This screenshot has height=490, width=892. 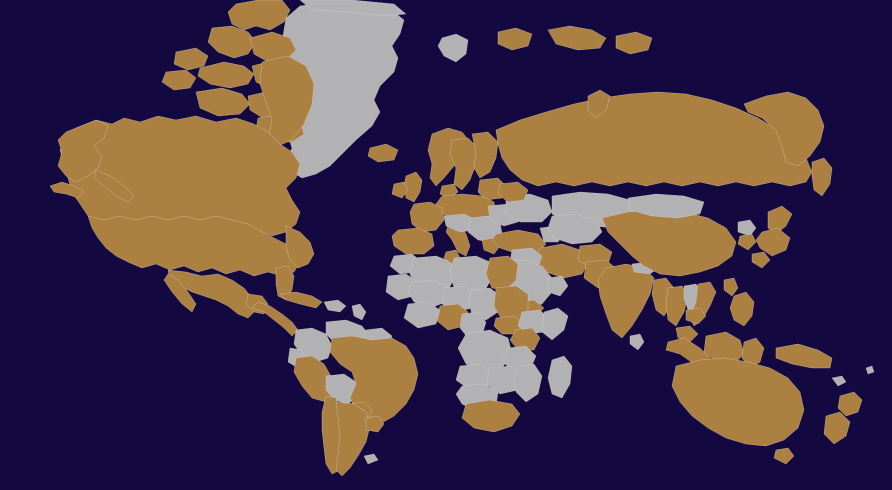 What do you see at coordinates (515, 39) in the screenshot?
I see `region-arctic-islands-ru` at bounding box center [515, 39].